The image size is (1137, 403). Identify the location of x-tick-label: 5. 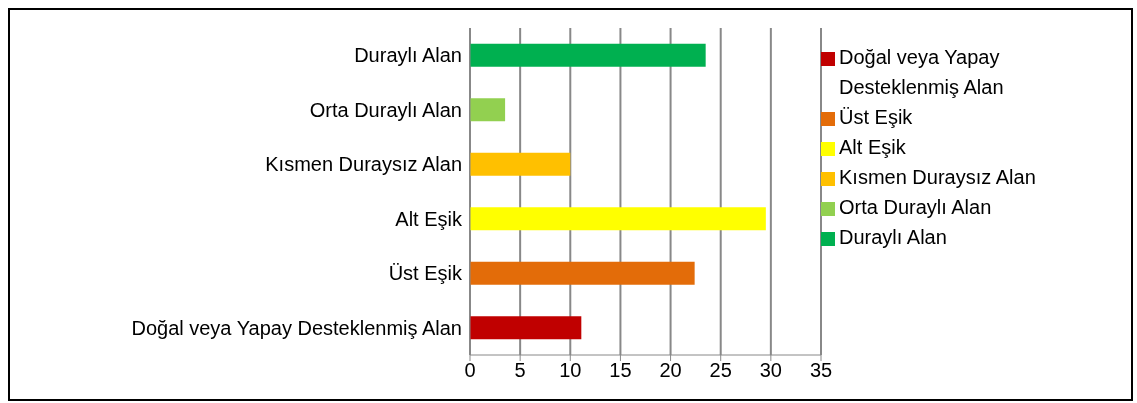
(520, 370).